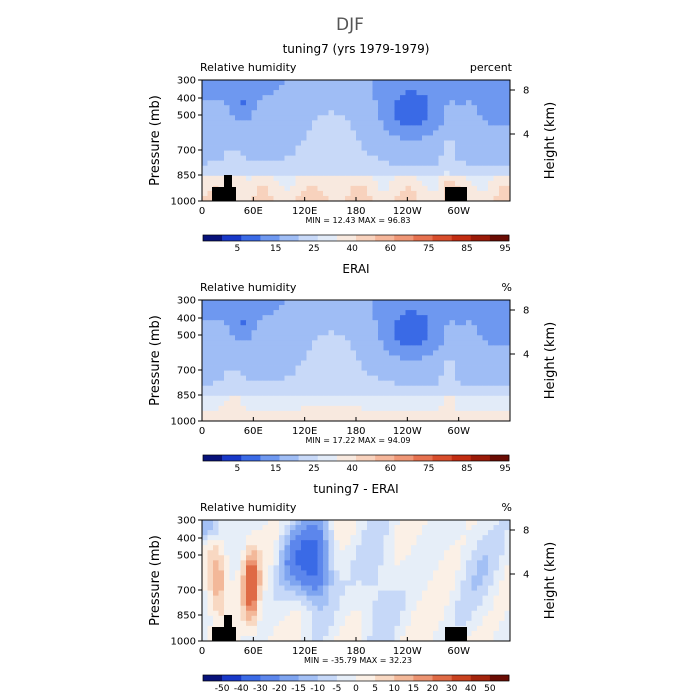 This screenshot has width=700, height=700. Describe the element at coordinates (186, 521) in the screenshot. I see `y-tick-label: 300` at that location.